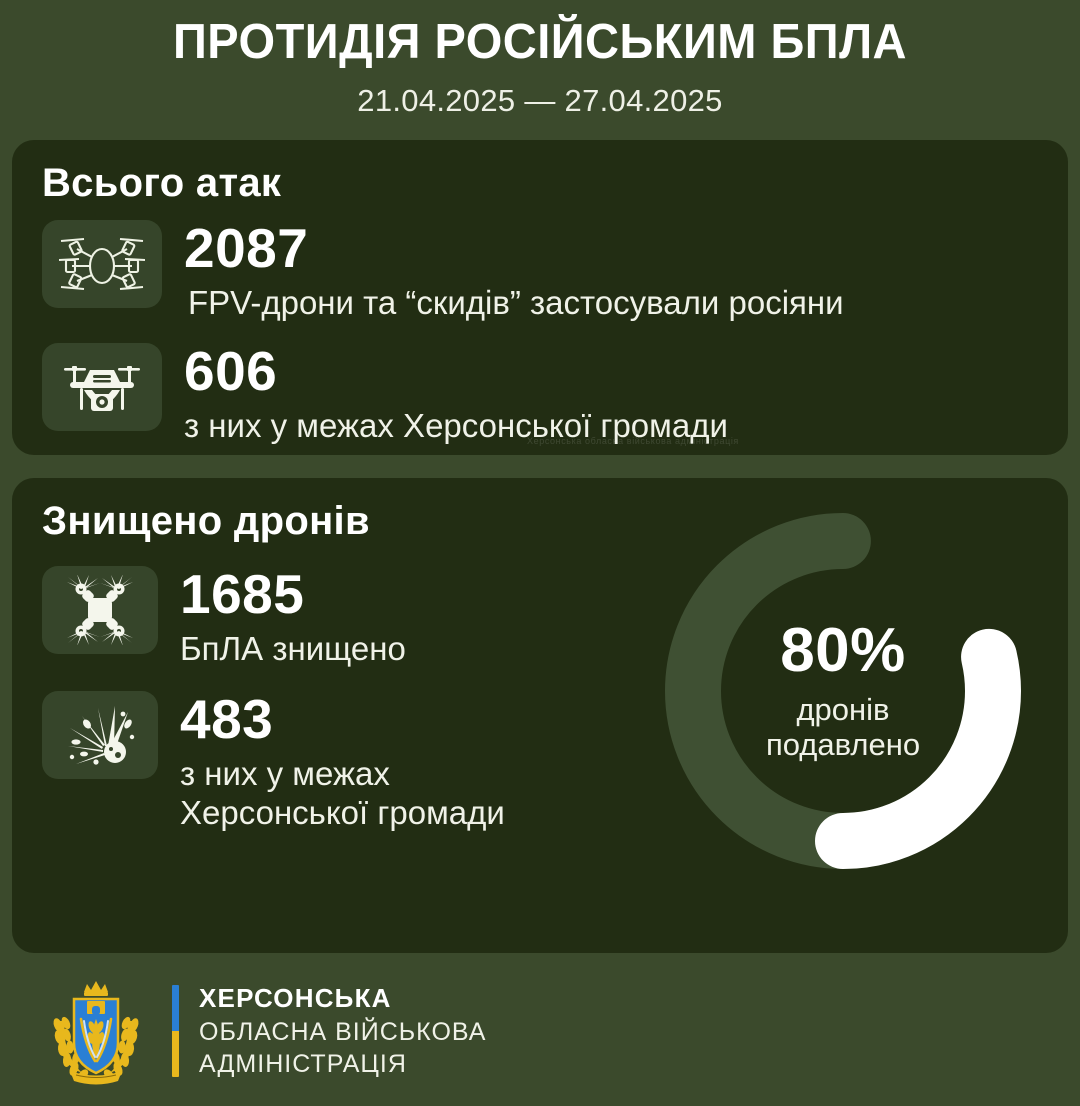 The height and width of the screenshot is (1106, 1080). I want to click on donut-value-arc, so click(843, 690).